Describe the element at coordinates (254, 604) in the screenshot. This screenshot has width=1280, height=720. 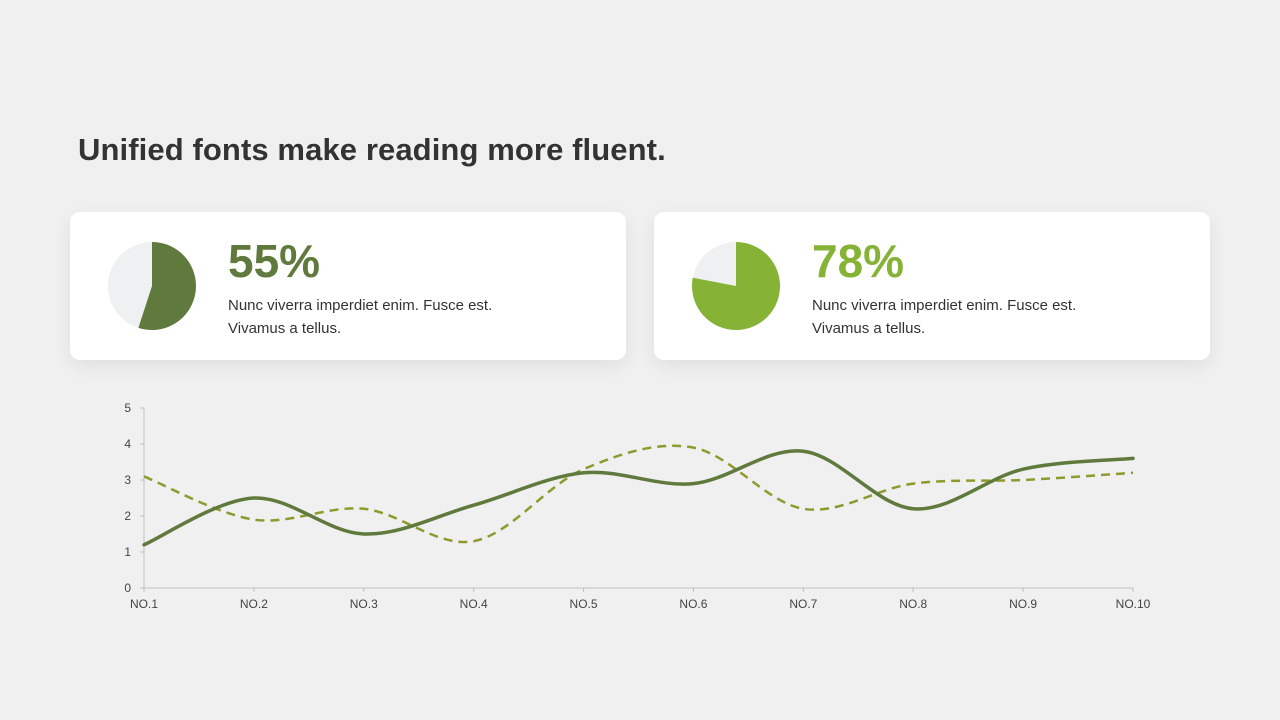
I see `x-tick-label: NO.2` at that location.